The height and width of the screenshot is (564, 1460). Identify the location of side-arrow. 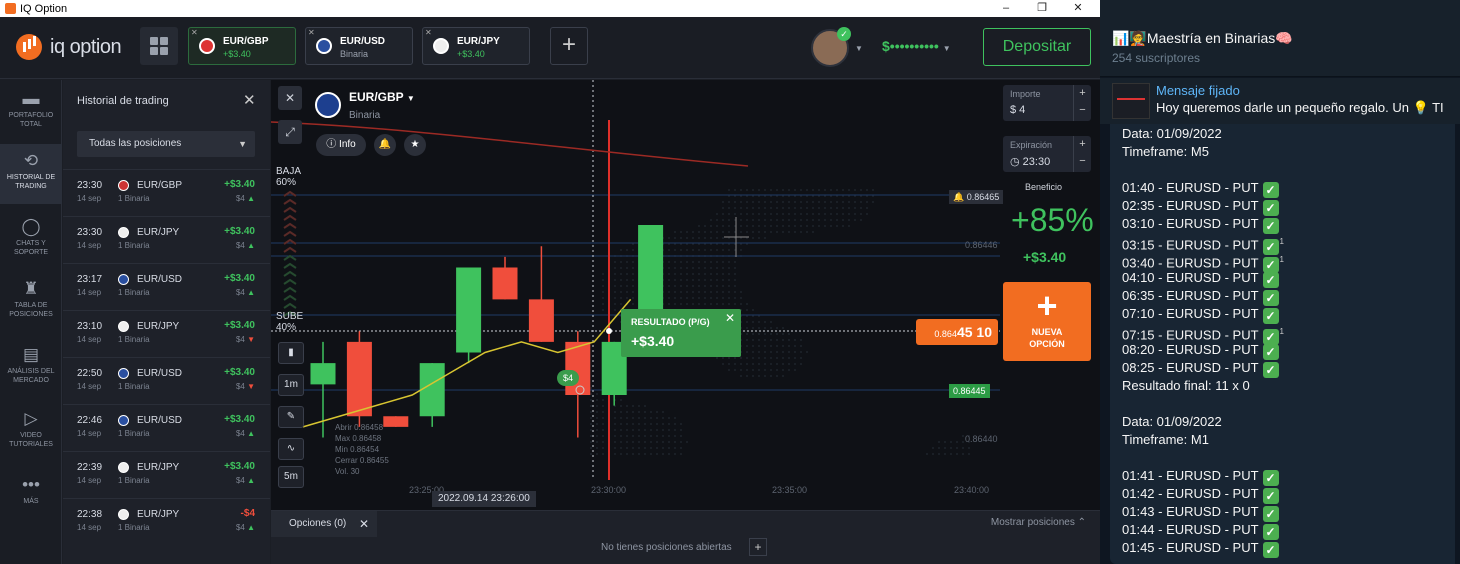
(290, 305).